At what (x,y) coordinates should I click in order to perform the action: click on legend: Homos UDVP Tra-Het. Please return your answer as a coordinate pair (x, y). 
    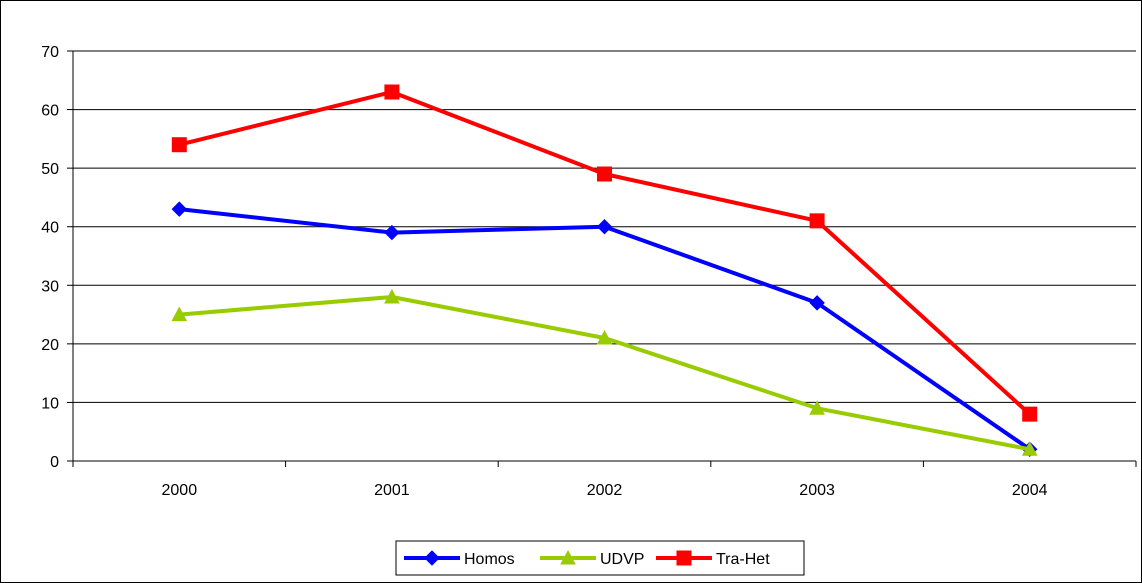
    Looking at the image, I should click on (600, 558).